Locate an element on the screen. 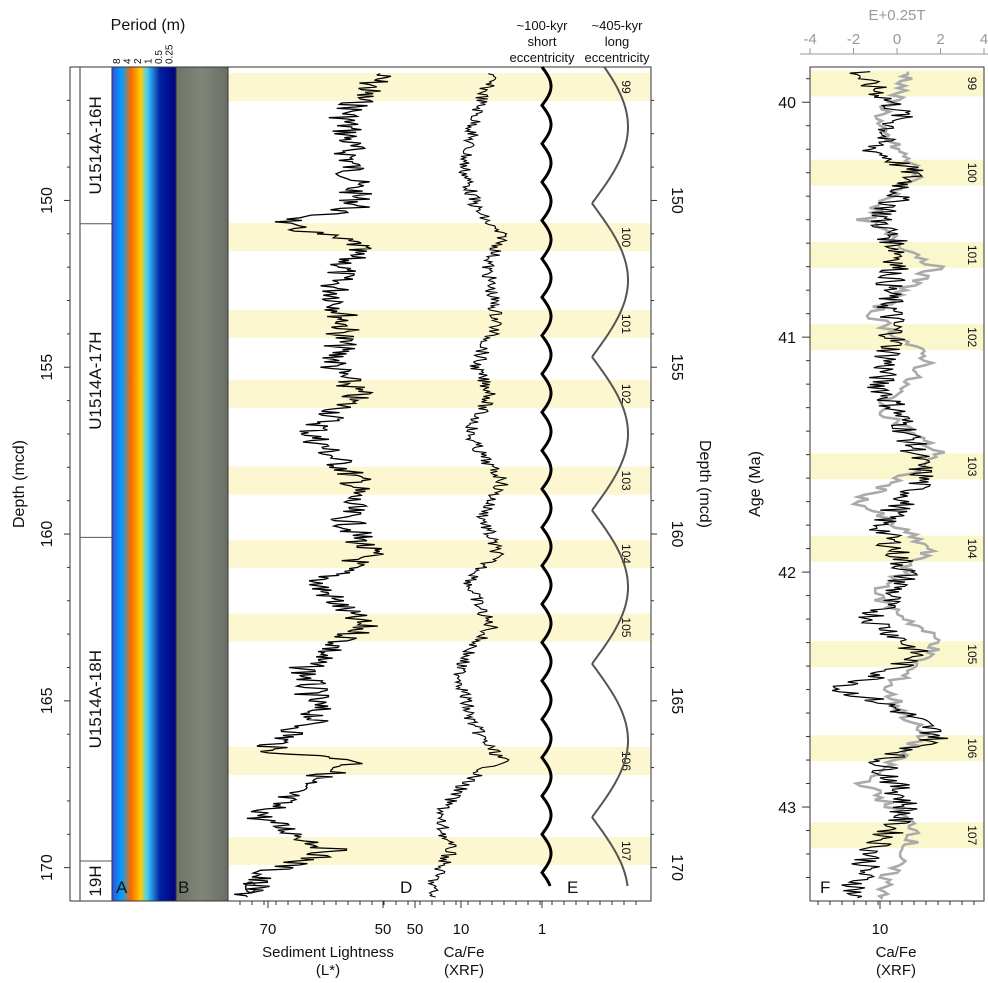 The width and height of the screenshot is (988, 983). long-eccentricity-curve is located at coordinates (610, 476).